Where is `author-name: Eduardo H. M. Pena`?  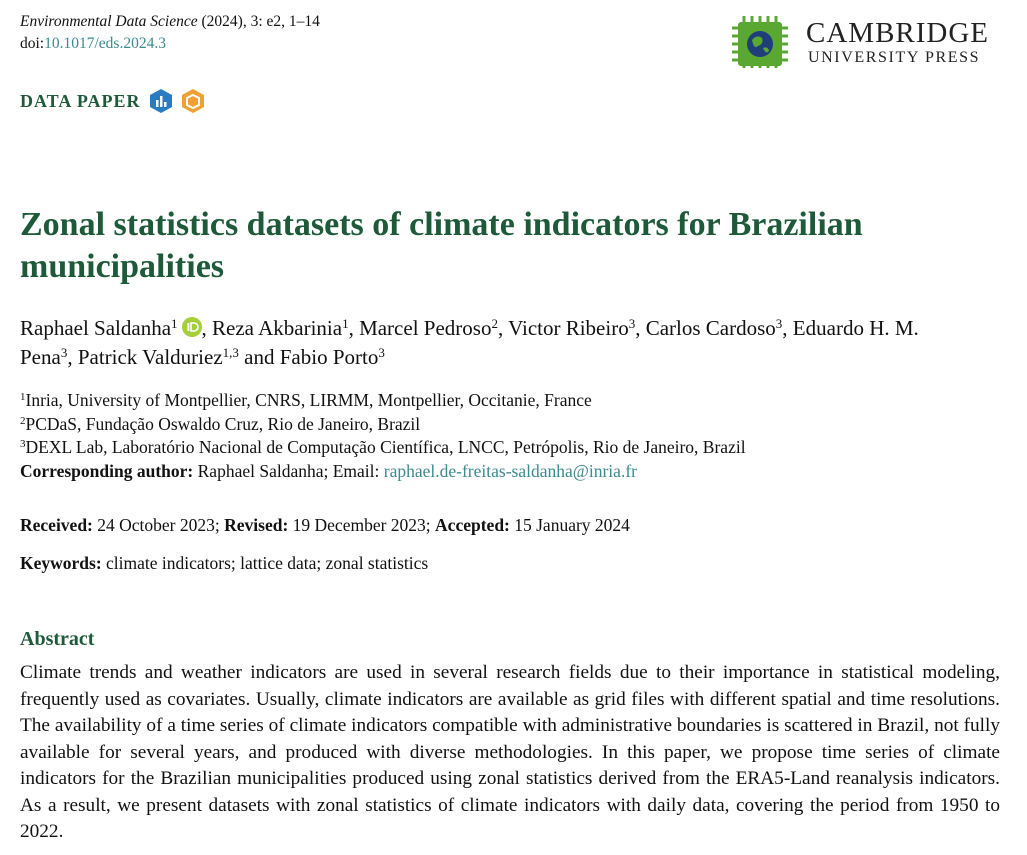
author-name: Eduardo H. M. Pena is located at coordinates (469, 342).